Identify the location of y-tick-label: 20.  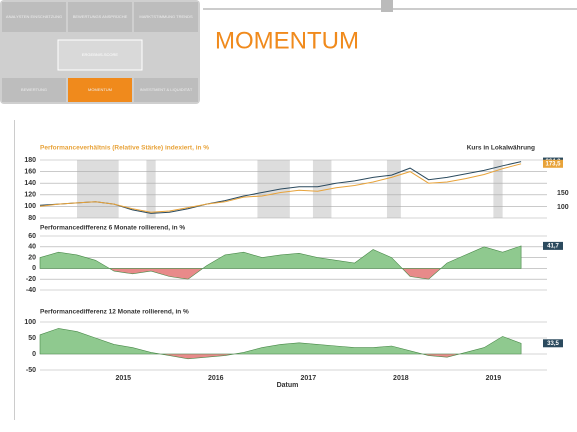
(32, 257).